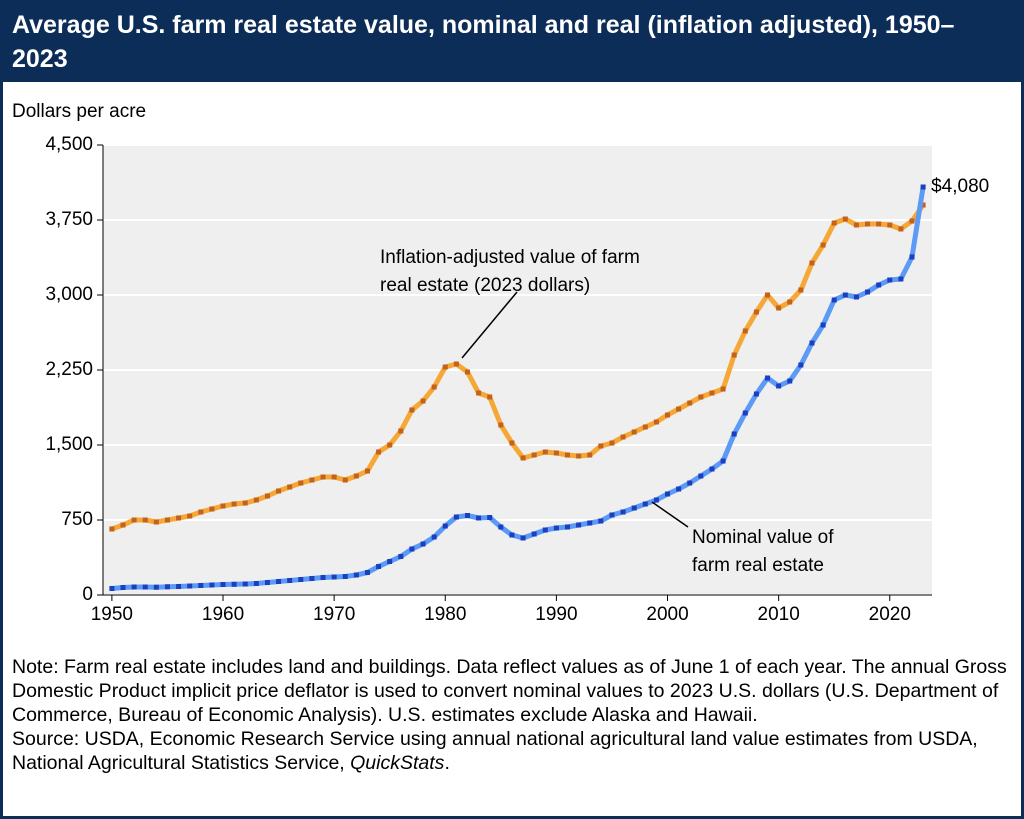 This screenshot has width=1024, height=819. I want to click on annotation: Inflation-adjusted value of farm, so click(510, 257).